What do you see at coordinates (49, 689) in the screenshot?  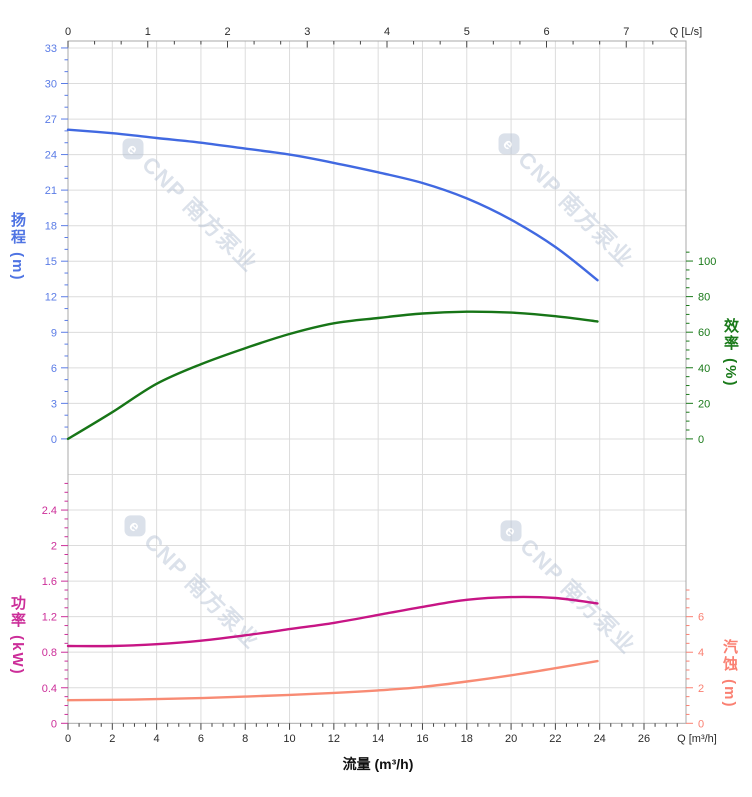 I see `svg-text: 0.4` at bounding box center [49, 689].